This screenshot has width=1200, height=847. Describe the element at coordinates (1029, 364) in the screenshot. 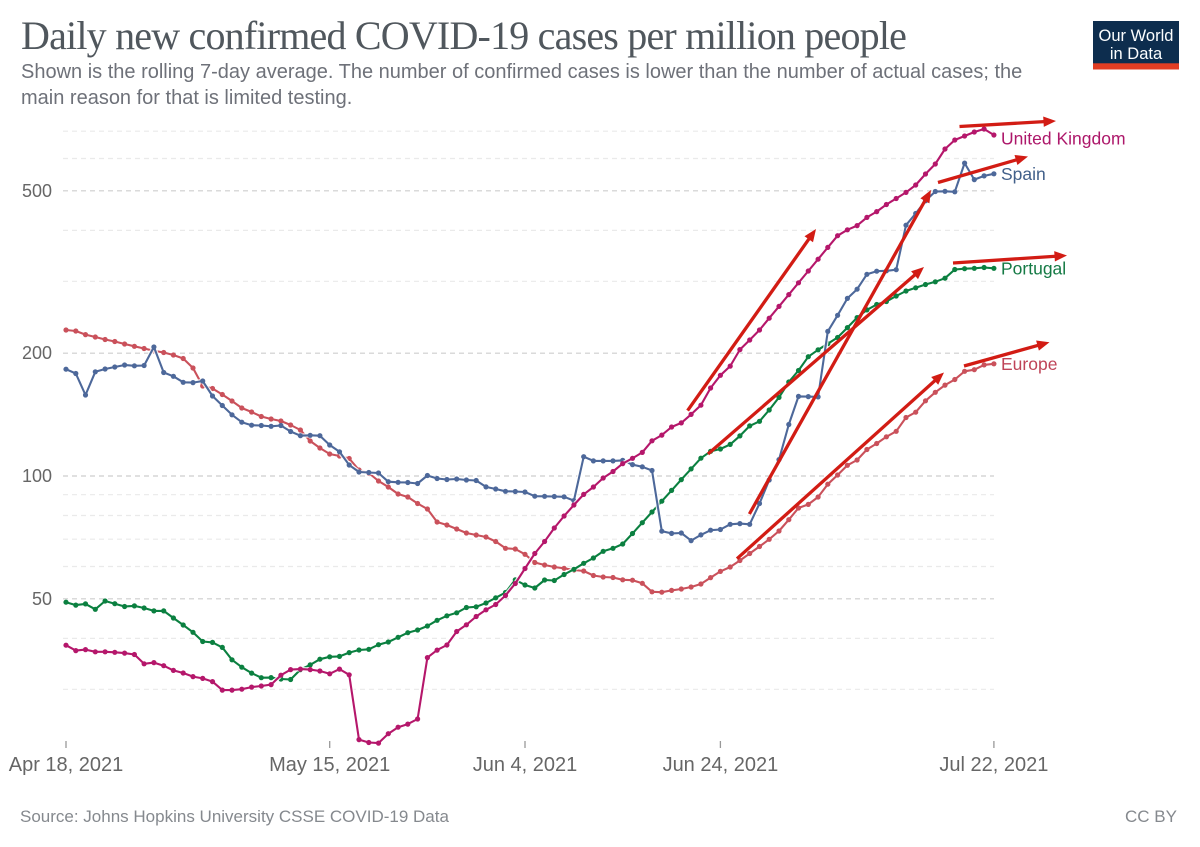

I see `svg-text: Europe` at that location.